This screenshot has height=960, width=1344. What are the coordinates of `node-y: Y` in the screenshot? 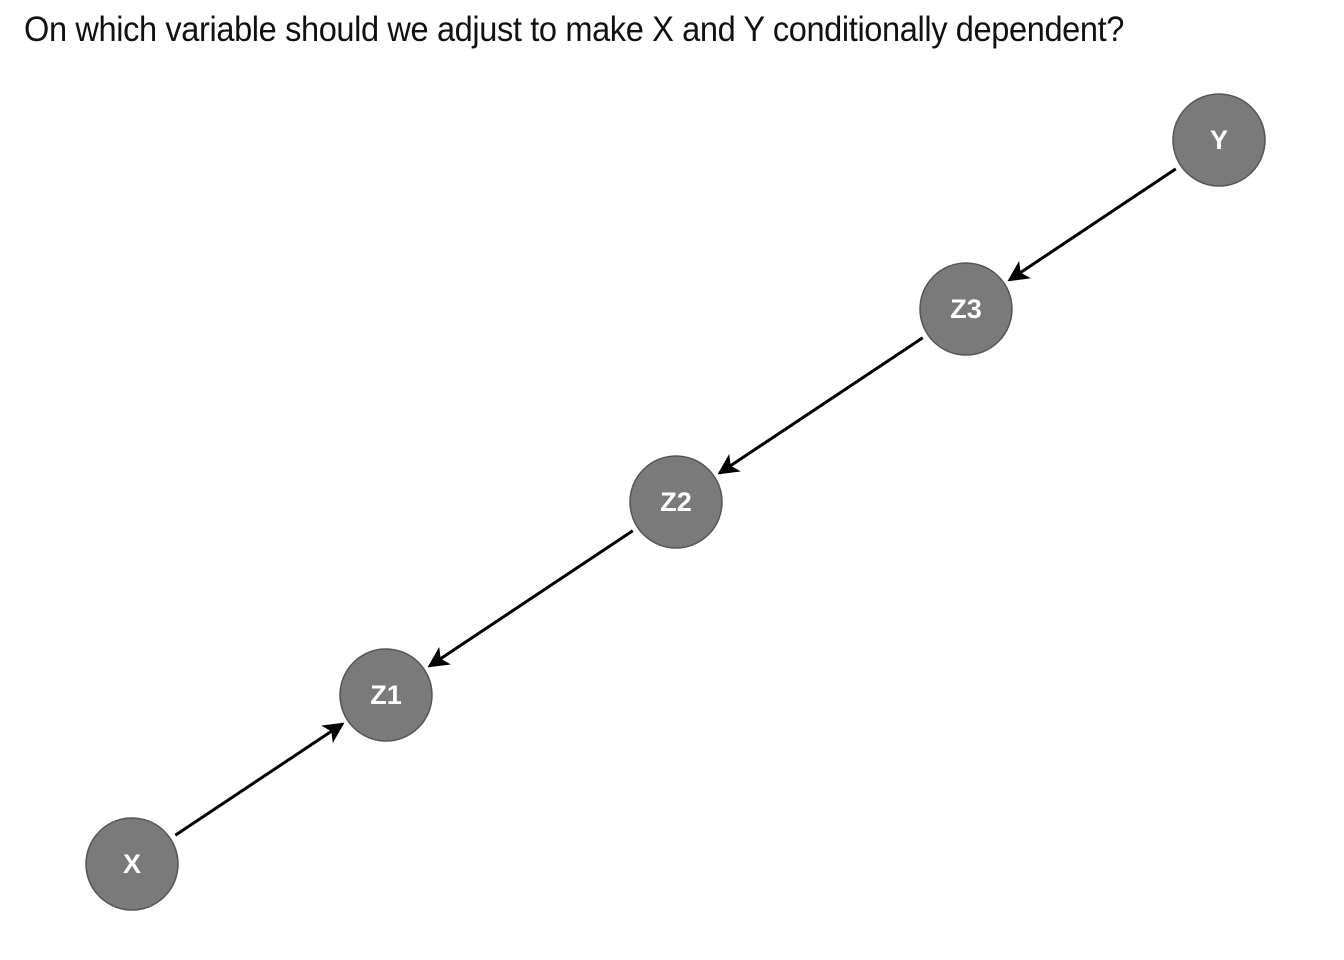 It's located at (1219, 140).